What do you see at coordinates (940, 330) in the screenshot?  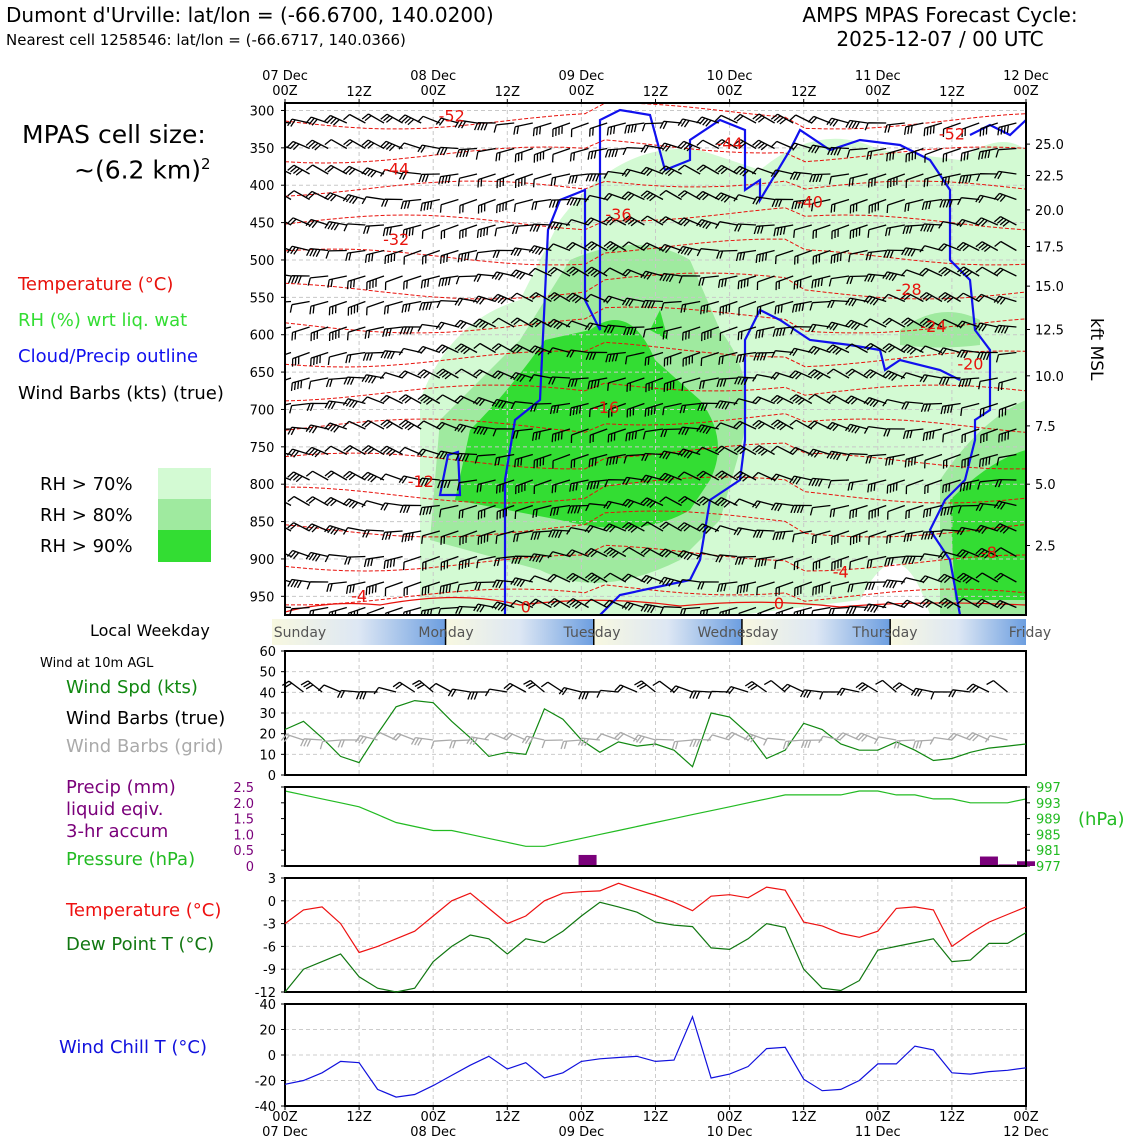 I see `rh-region` at bounding box center [940, 330].